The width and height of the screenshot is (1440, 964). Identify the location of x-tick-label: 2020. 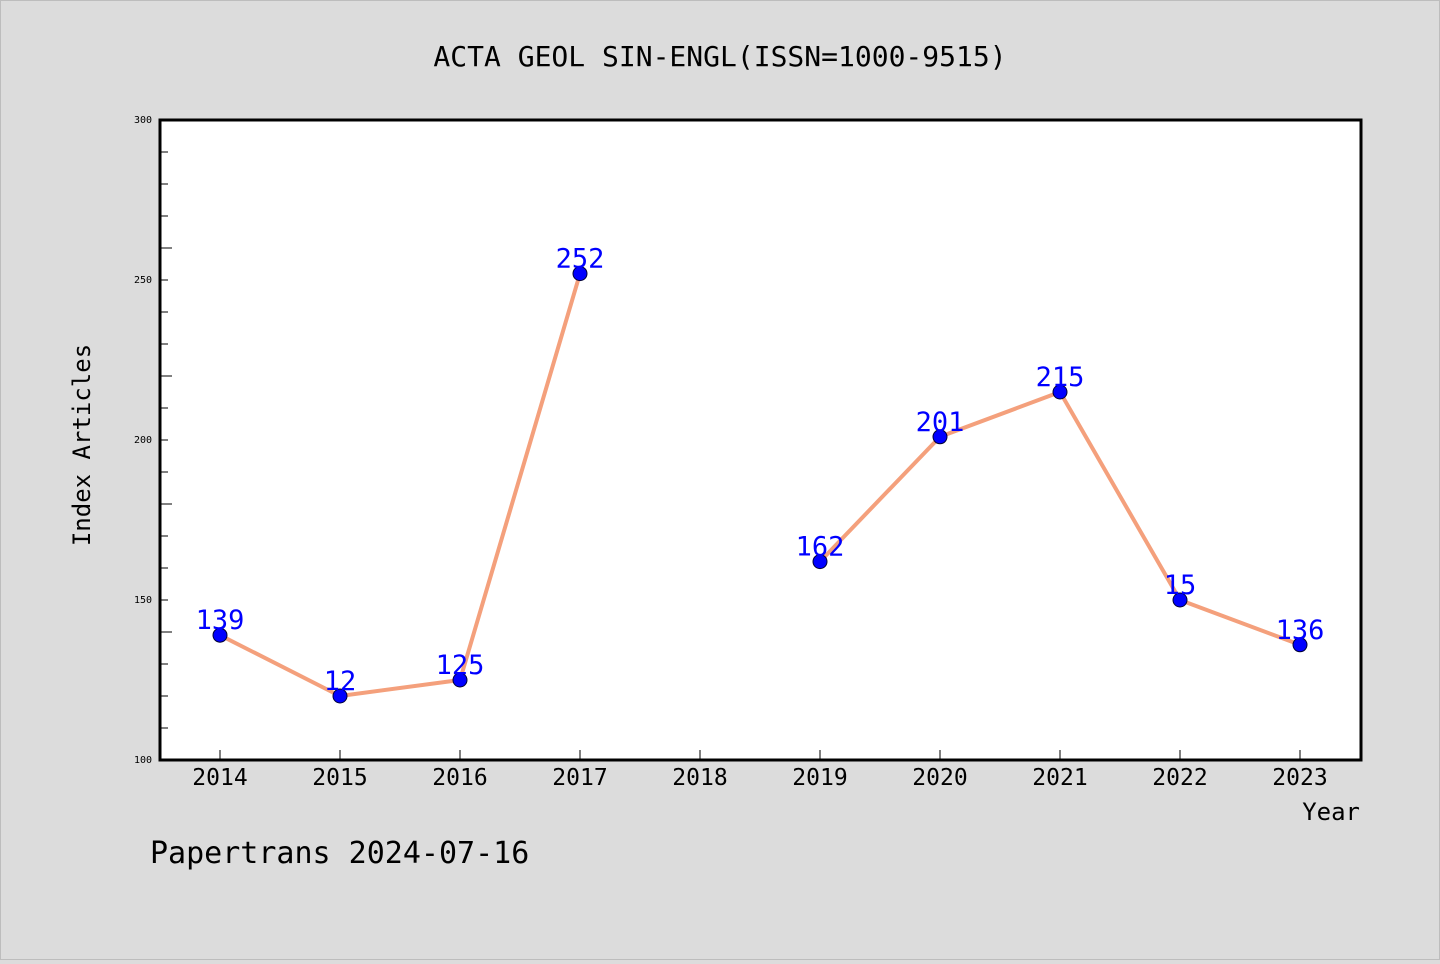
(939, 778).